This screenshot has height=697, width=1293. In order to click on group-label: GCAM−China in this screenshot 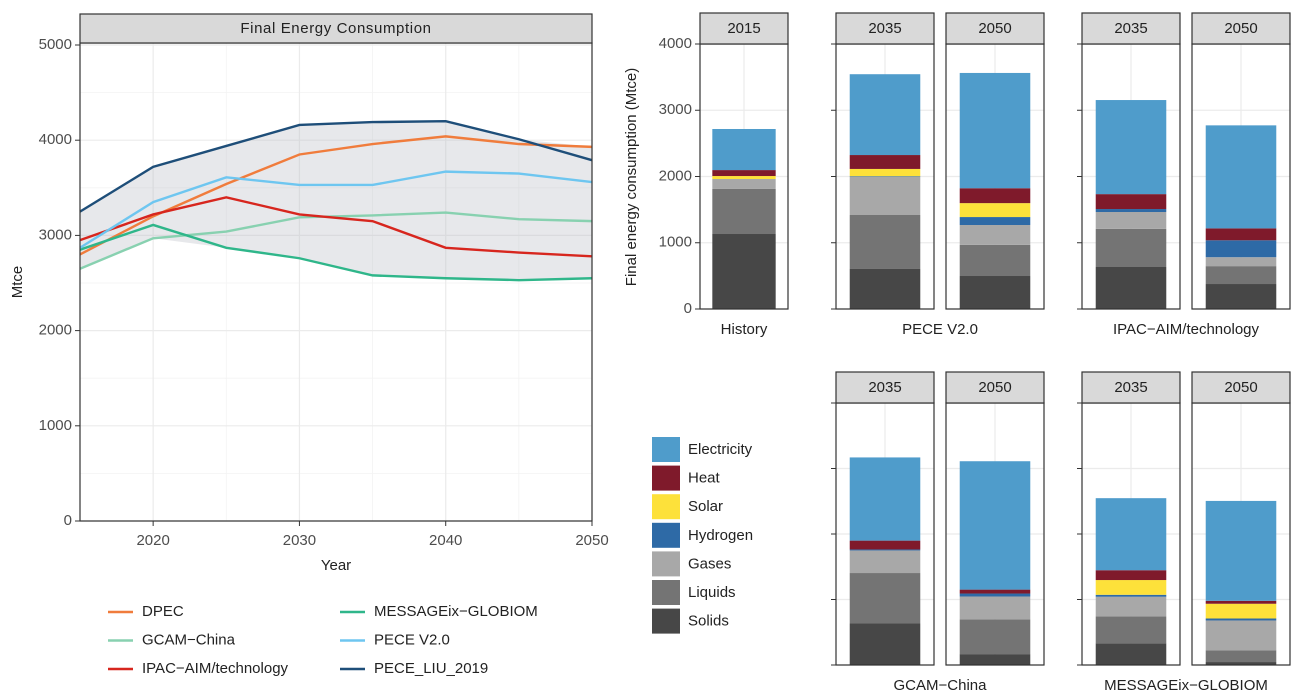, I will do `click(941, 685)`.